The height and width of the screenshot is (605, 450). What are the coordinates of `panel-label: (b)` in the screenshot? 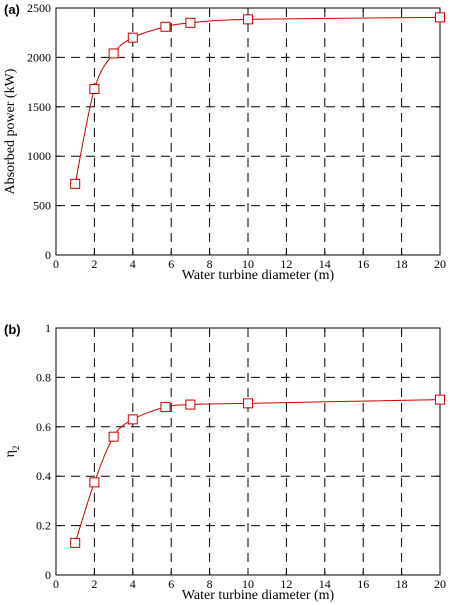 It's located at (12, 329).